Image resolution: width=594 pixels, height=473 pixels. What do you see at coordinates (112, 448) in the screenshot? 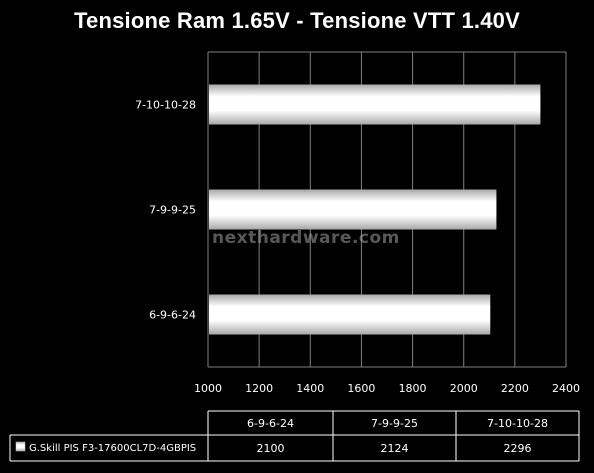
I see `legend-series-name: G.Skill PIS F3-17600CL7D-4GBPIS` at bounding box center [112, 448].